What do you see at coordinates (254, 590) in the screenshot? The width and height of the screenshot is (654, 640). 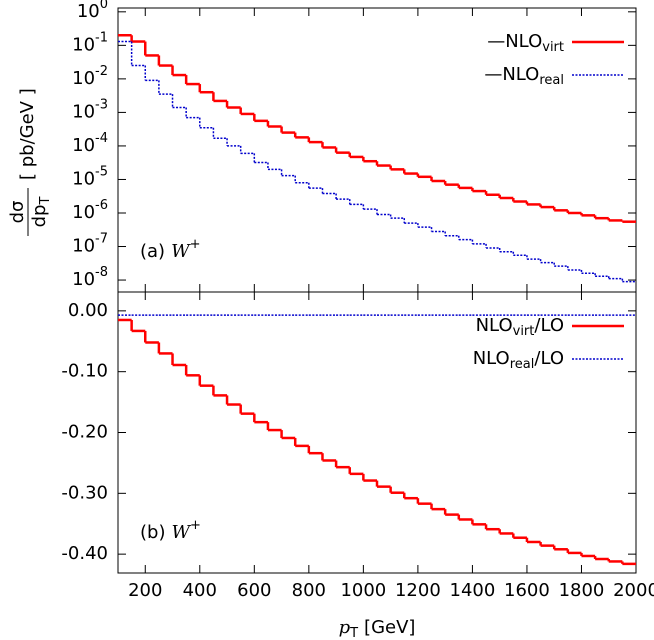 I see `x-tick-label: 600` at bounding box center [254, 590].